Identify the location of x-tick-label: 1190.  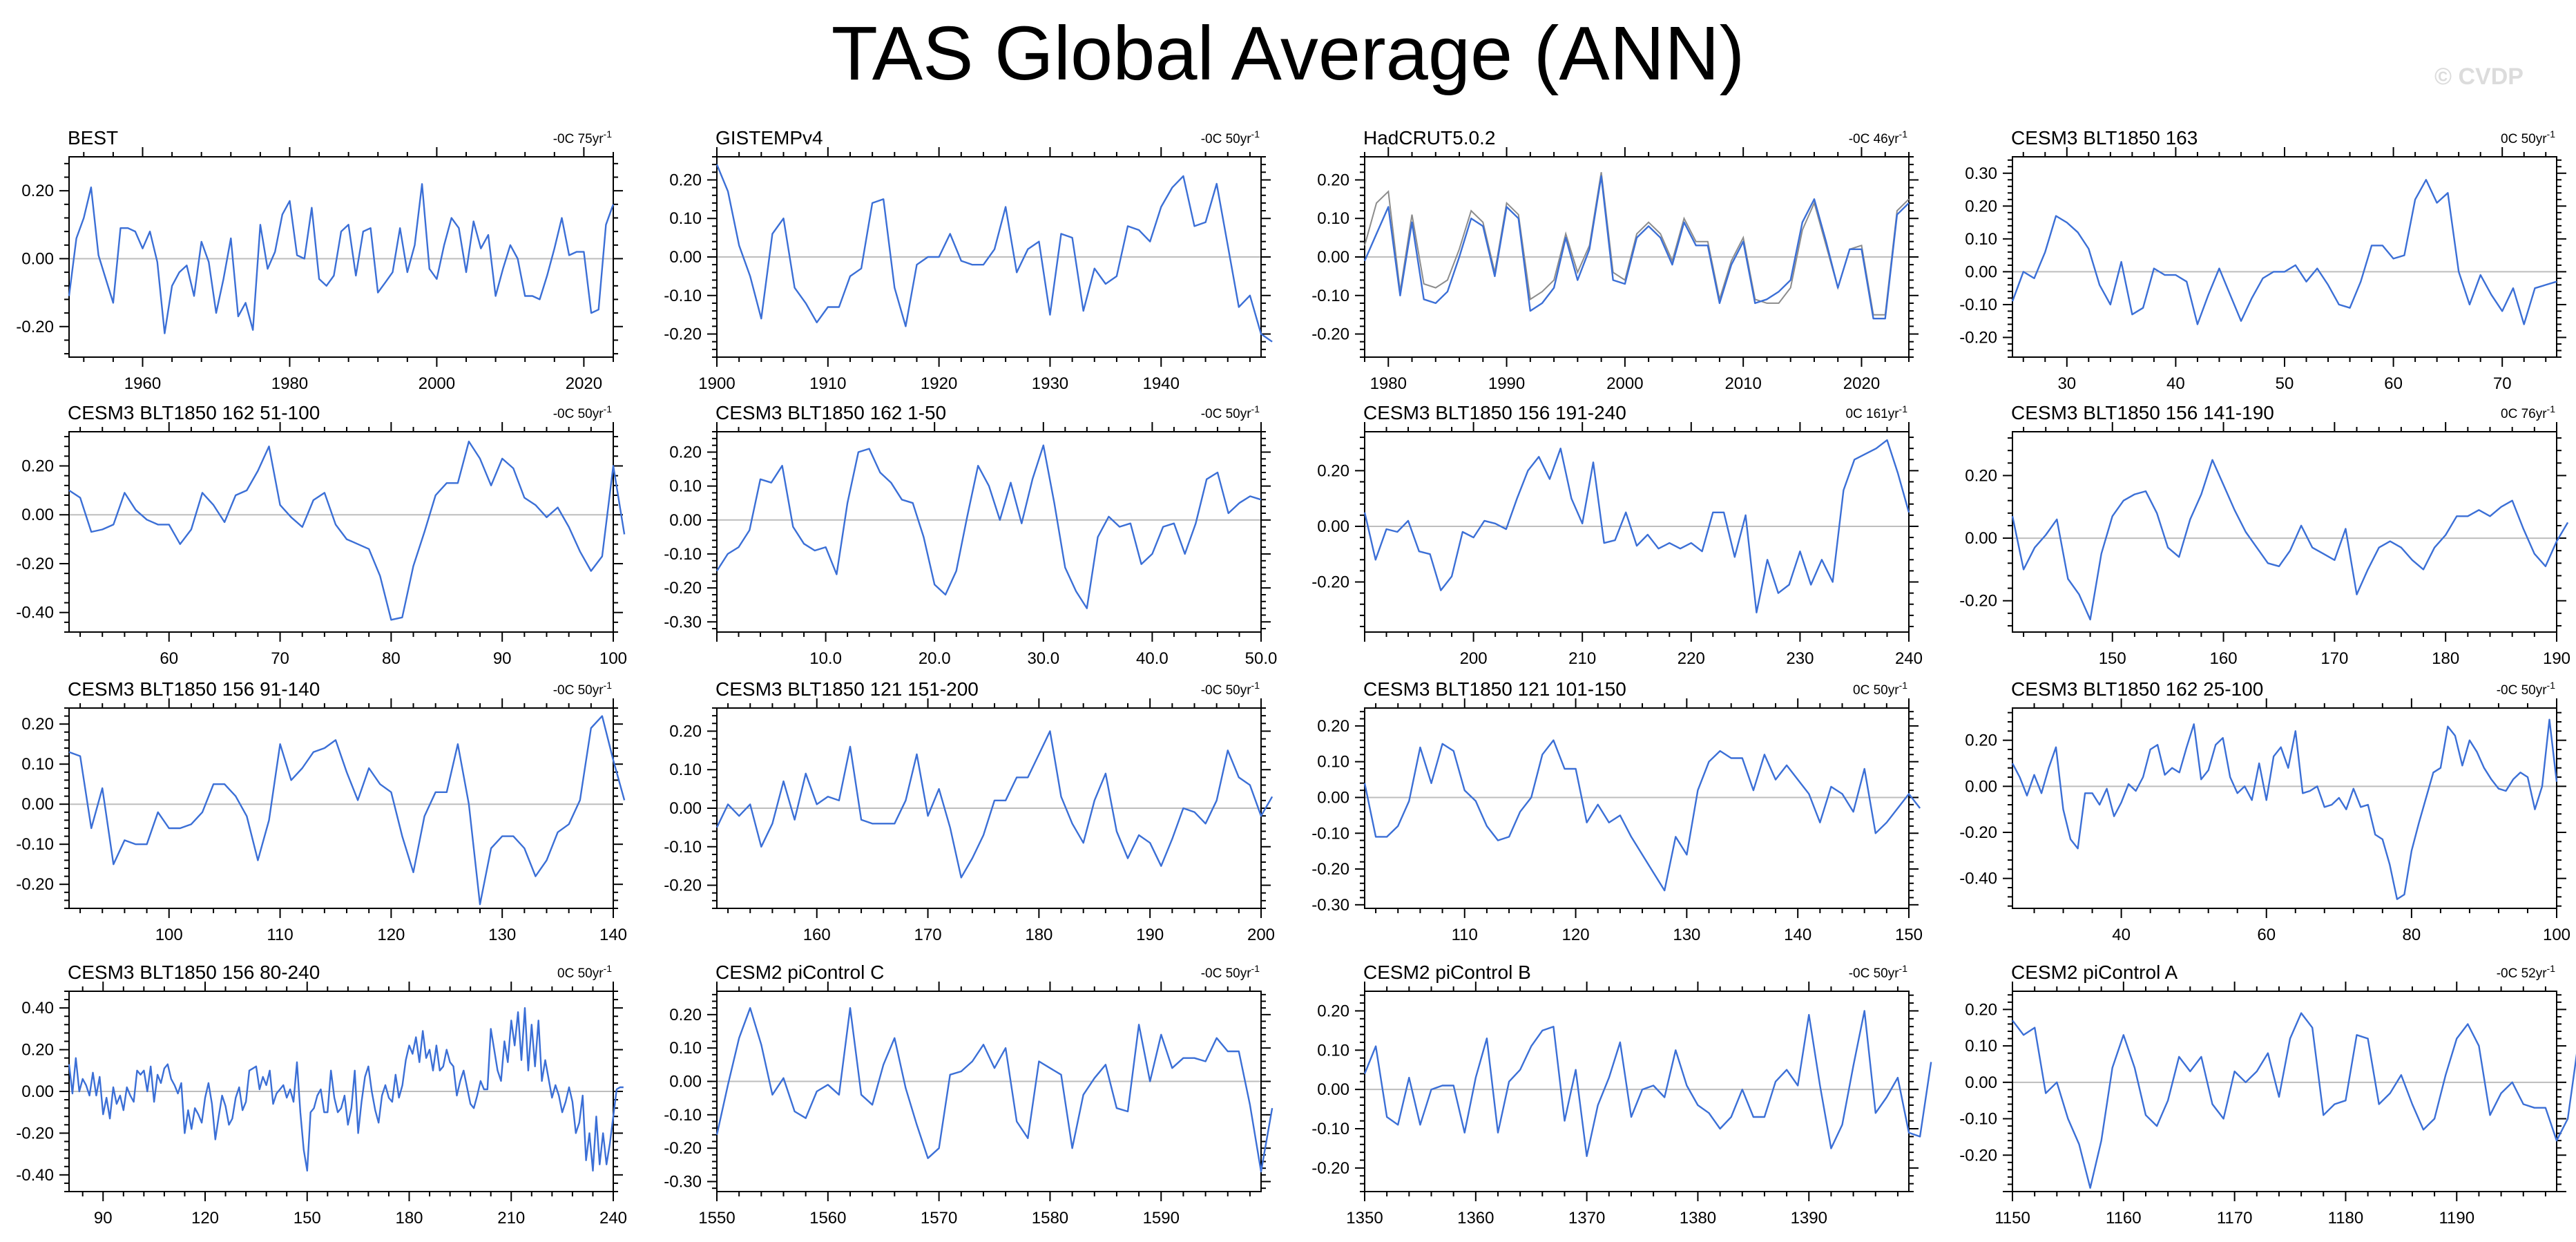
(2456, 1218).